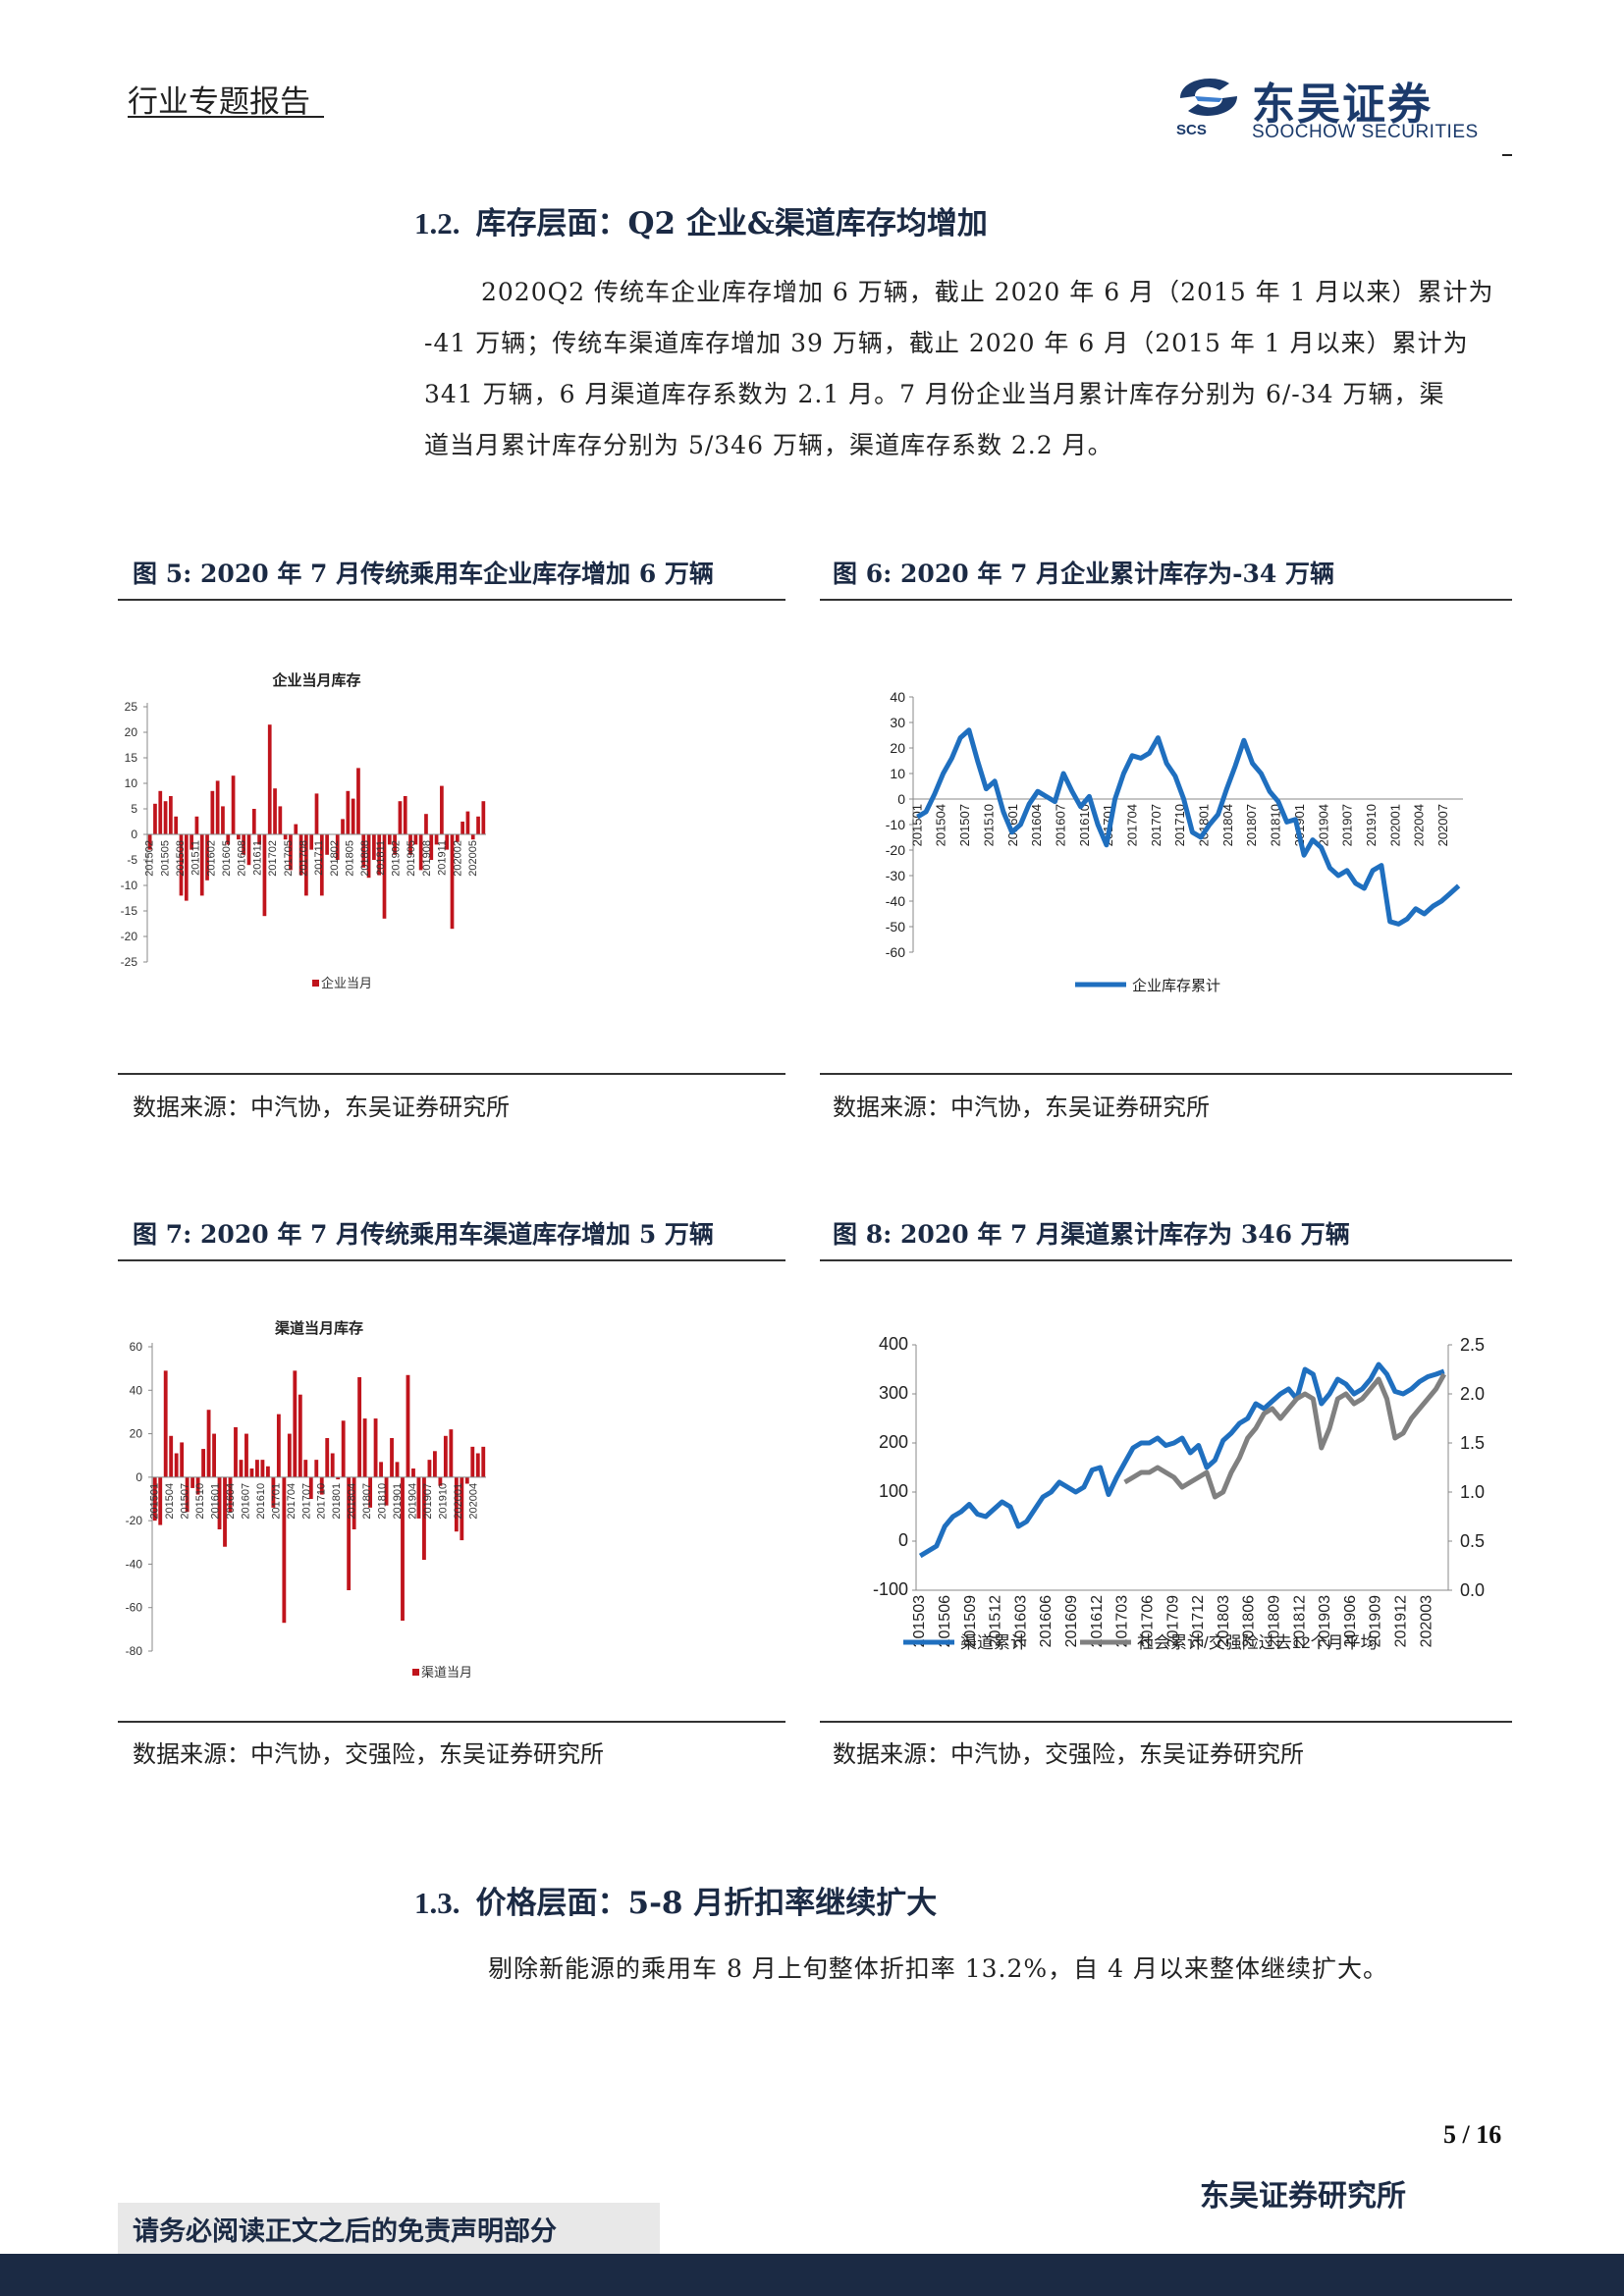 The width and height of the screenshot is (1624, 2296). I want to click on x-tick-label: 201907, so click(428, 1501).